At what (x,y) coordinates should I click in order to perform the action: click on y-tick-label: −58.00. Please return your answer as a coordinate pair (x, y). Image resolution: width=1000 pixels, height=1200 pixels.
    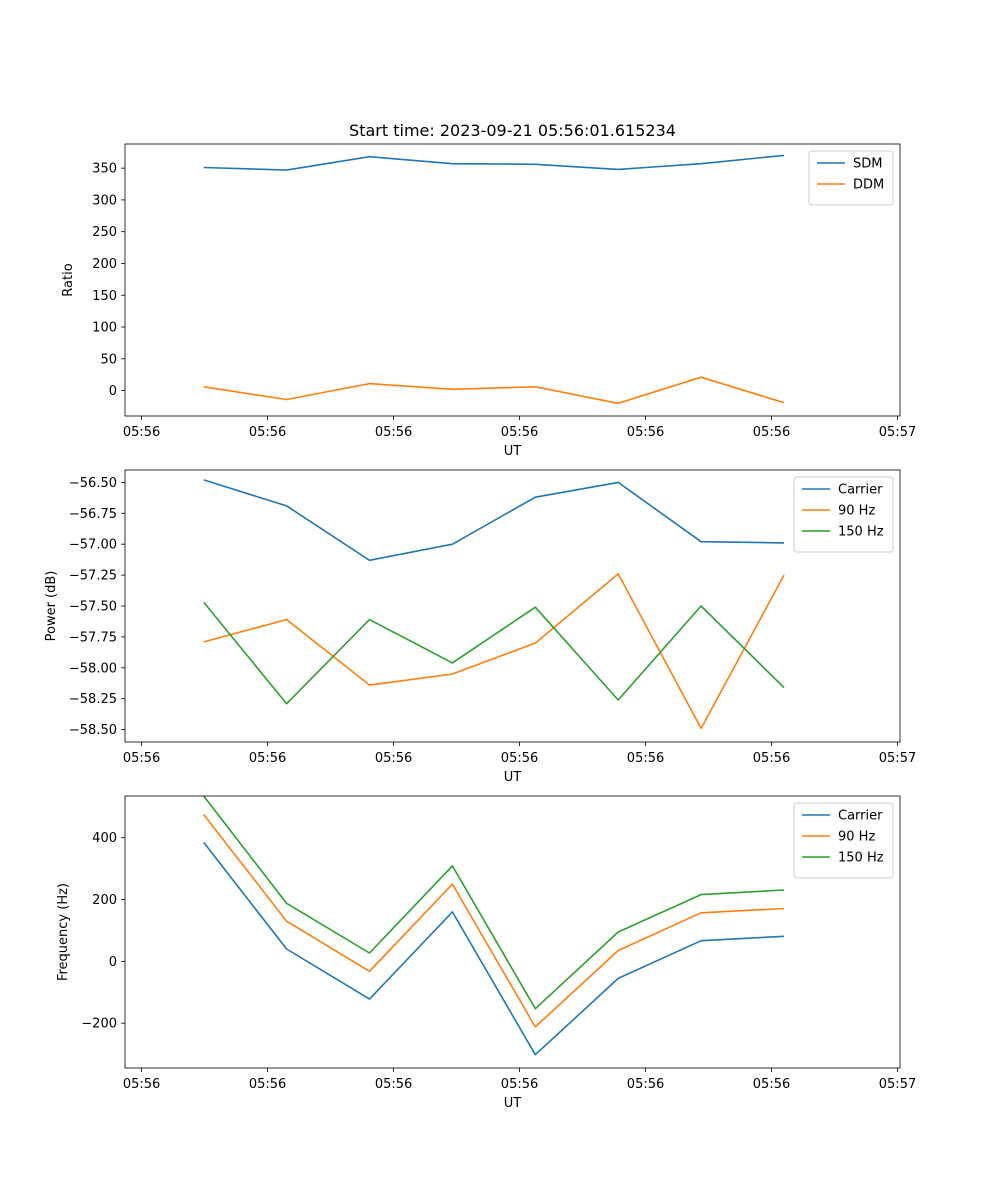
    Looking at the image, I should click on (93, 668).